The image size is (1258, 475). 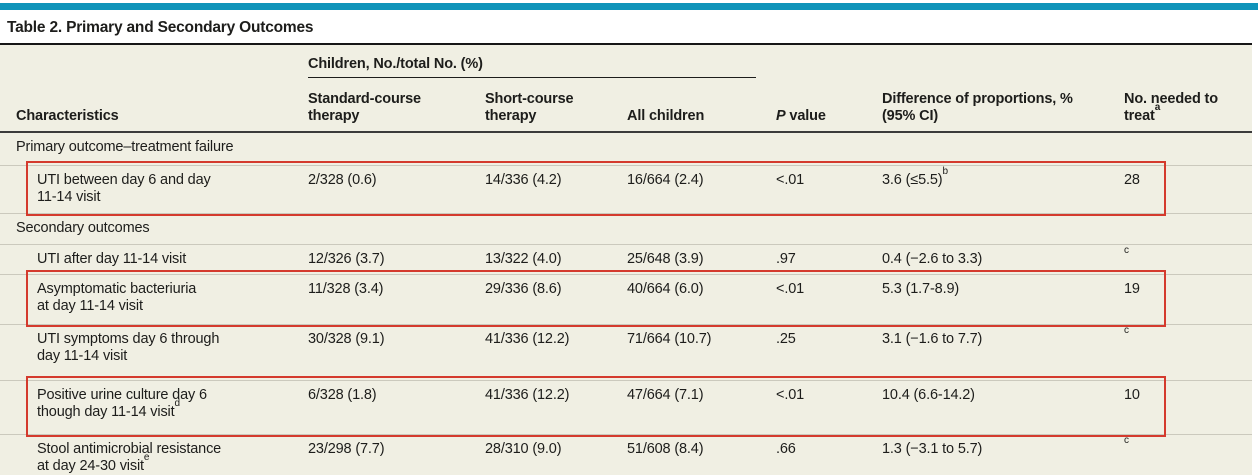 What do you see at coordinates (977, 107) in the screenshot?
I see `col-header-difference: Difference of proportions, % (95% CI)` at bounding box center [977, 107].